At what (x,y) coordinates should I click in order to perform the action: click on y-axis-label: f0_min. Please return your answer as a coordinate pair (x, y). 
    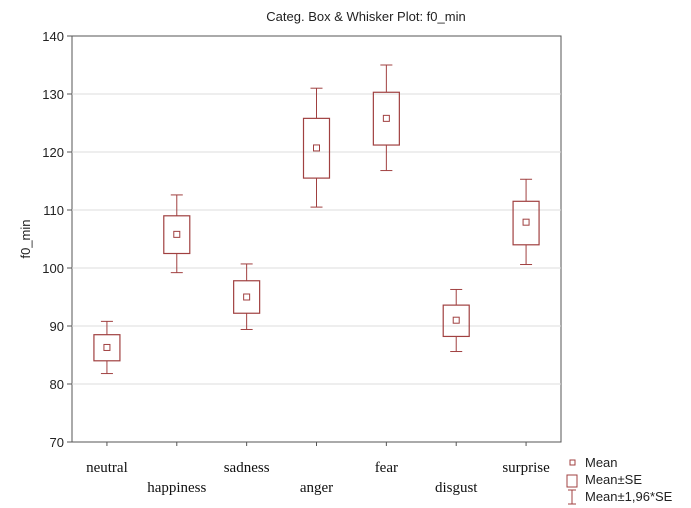
    Looking at the image, I should click on (25, 238).